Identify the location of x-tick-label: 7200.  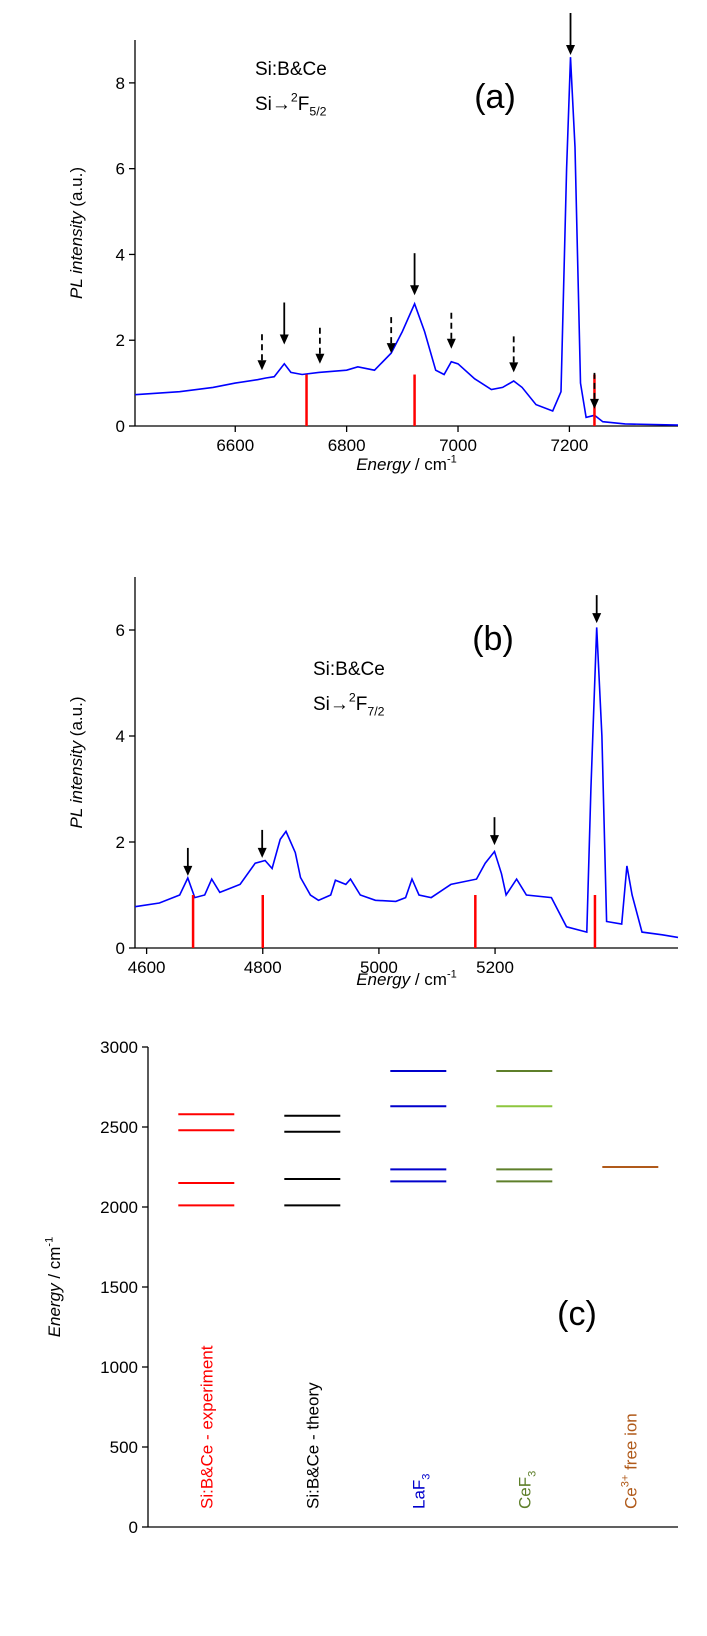
(569, 445).